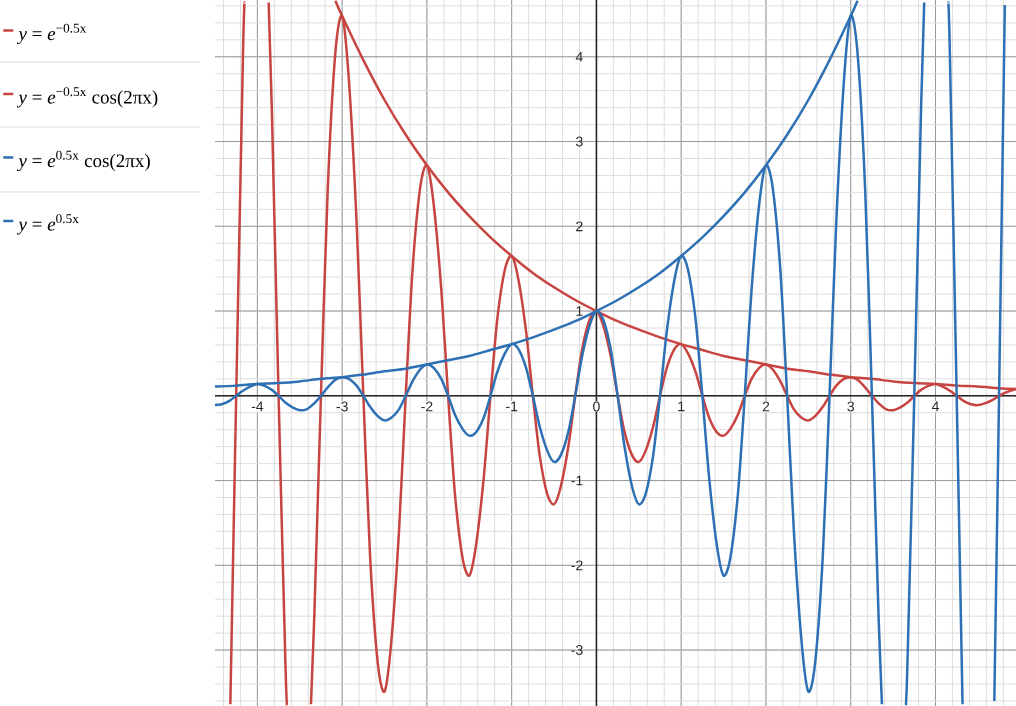 Image resolution: width=1016 pixels, height=706 pixels. Describe the element at coordinates (257, 406) in the screenshot. I see `x-tick-label: -4` at that location.